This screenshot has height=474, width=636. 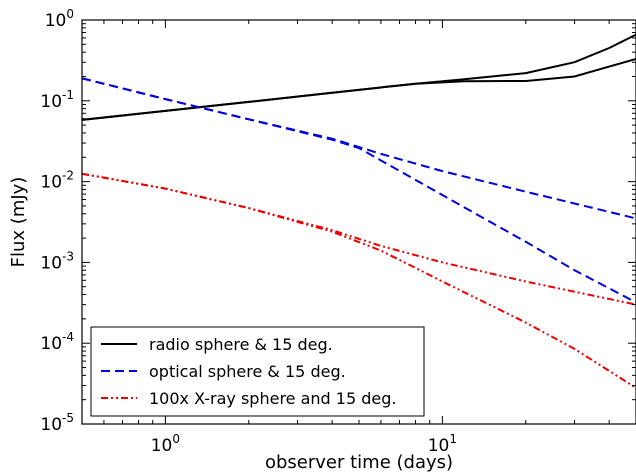 I want to click on y-tick-label: 10⁻⁵, so click(x=57, y=423).